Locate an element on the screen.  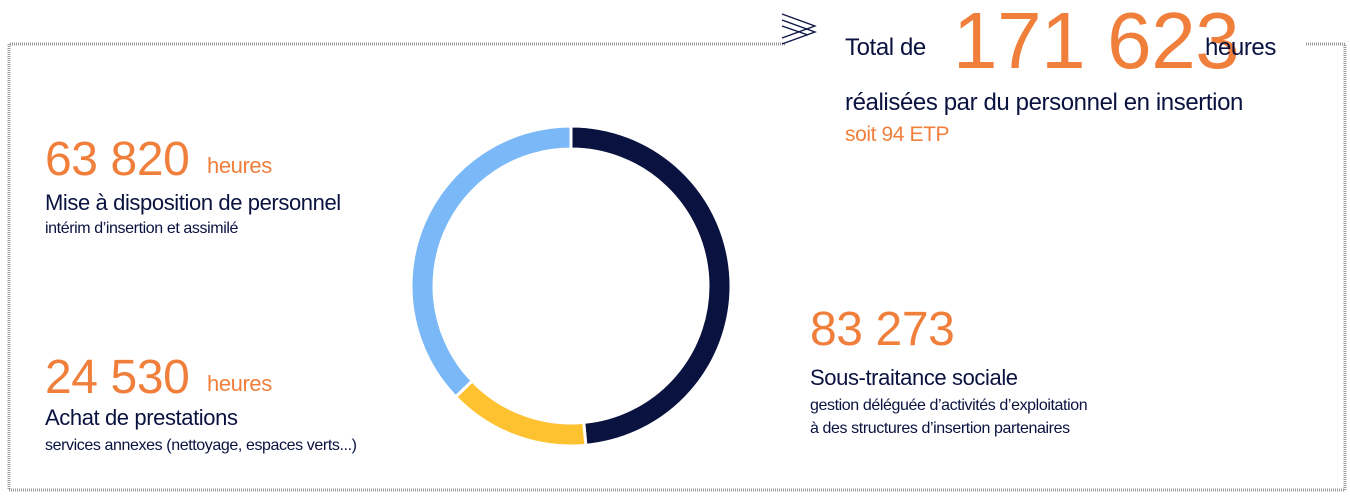
description: à des structures d’insertion partenaires is located at coordinates (940, 428).